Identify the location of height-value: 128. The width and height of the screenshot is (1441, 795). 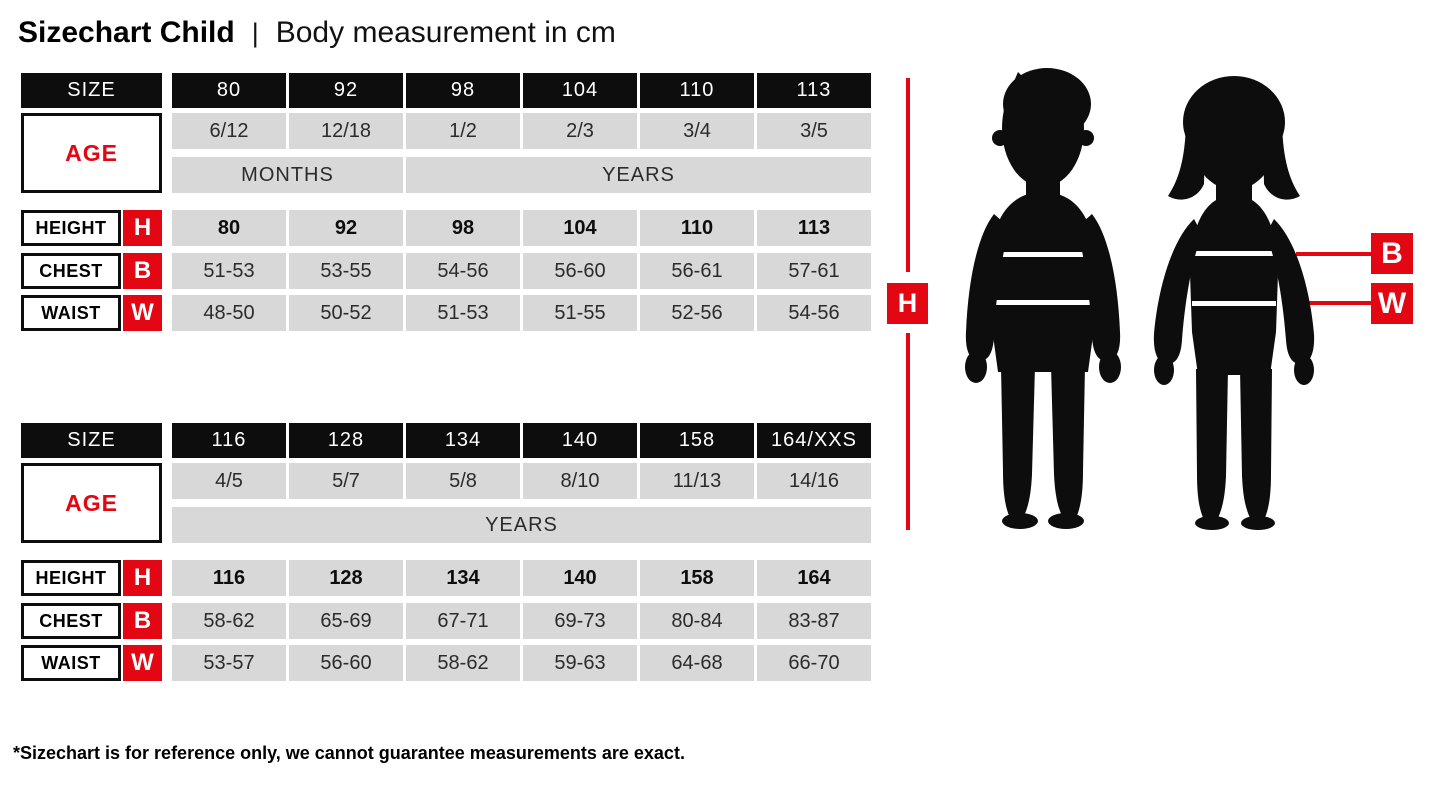
(346, 578).